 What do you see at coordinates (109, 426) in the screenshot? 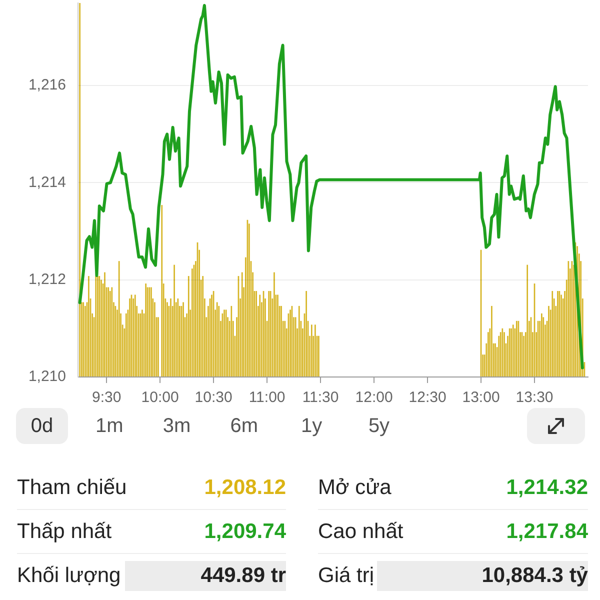
I see `text: 1m` at bounding box center [109, 426].